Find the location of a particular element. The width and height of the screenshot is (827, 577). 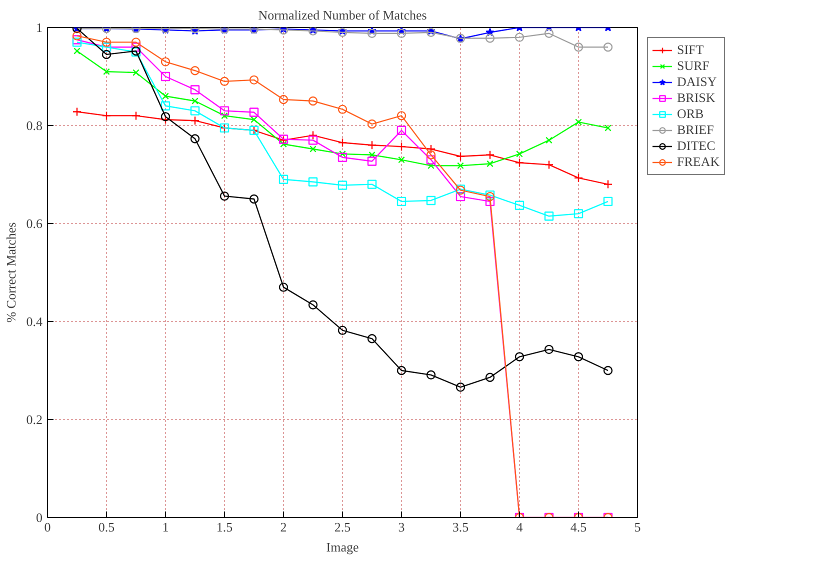

y-tick-label: 0 is located at coordinates (39, 517).